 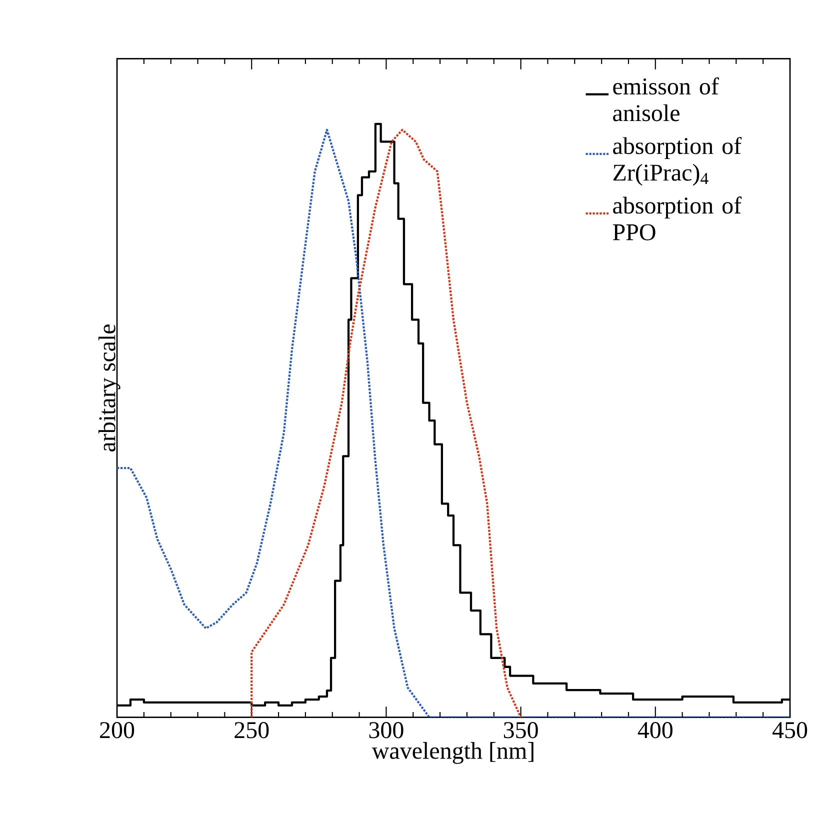 What do you see at coordinates (453, 753) in the screenshot?
I see `x-axis-title: wavelength [nm]` at bounding box center [453, 753].